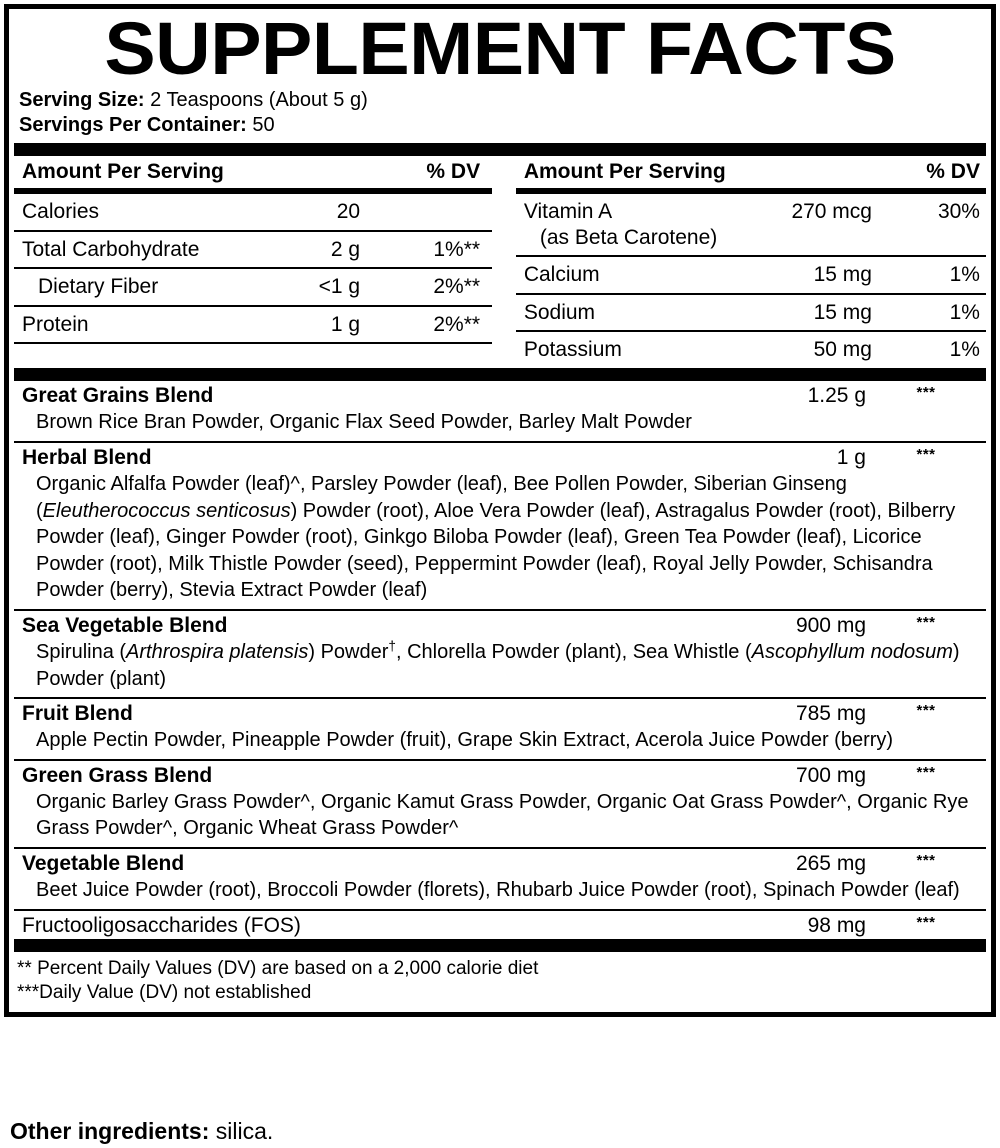 This screenshot has width=1000, height=1148. I want to click on other-ingredients: Other ingredients: silica., so click(141, 1131).